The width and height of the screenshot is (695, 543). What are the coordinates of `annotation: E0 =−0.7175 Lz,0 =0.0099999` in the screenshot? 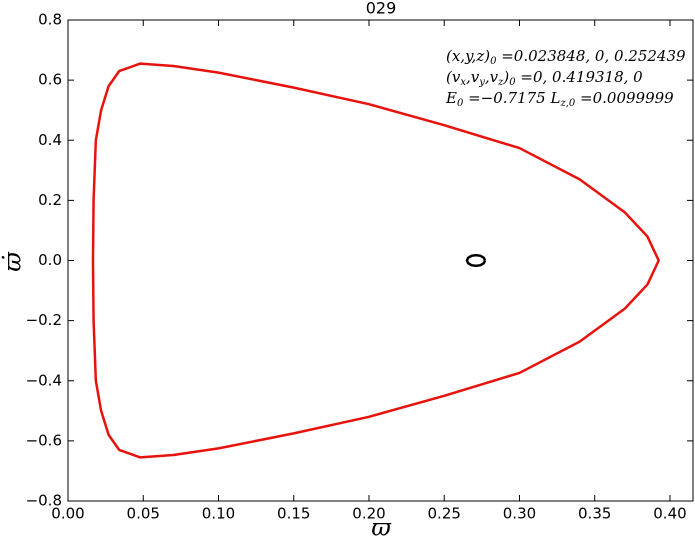 It's located at (559, 99).